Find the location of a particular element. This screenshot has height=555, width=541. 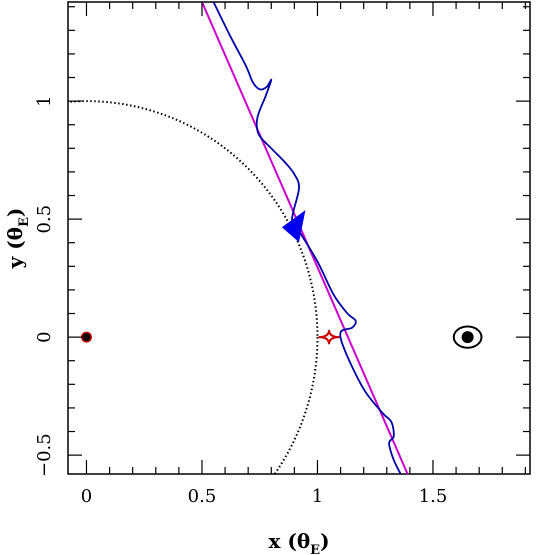

x-axis-title-suffix: ) is located at coordinates (324, 541).